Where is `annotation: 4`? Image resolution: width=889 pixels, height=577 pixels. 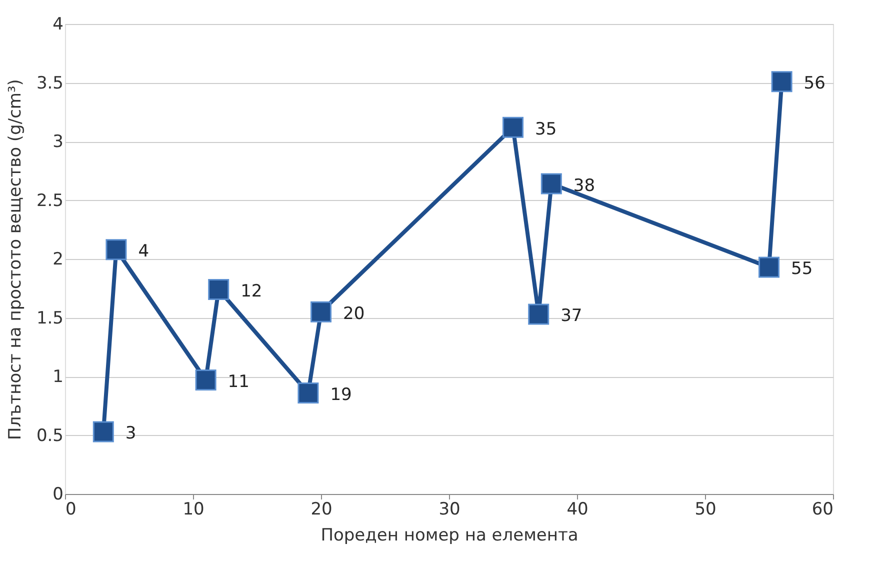 annotation: 4 is located at coordinates (144, 252).